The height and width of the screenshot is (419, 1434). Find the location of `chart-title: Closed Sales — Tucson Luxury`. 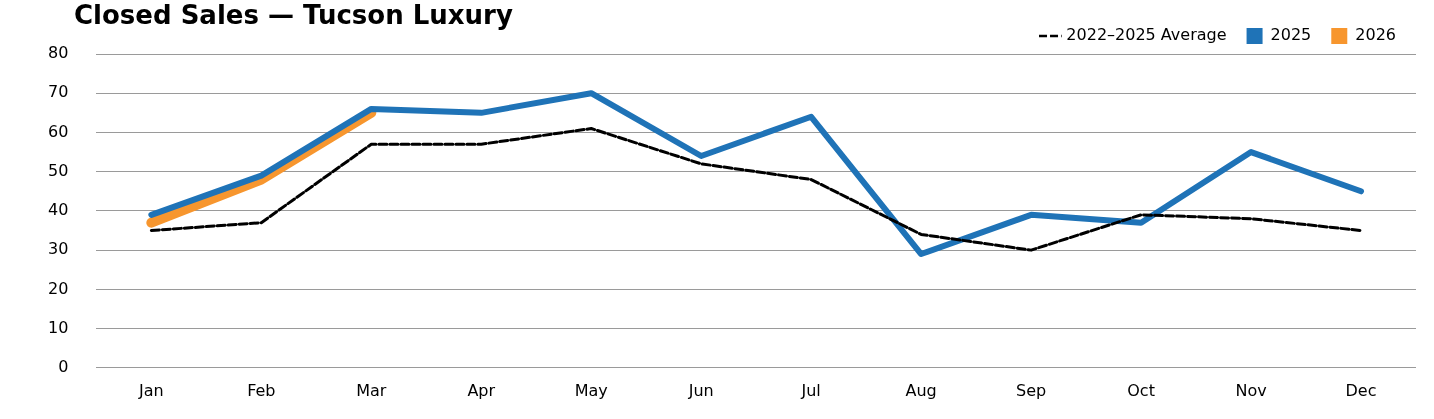

chart-title: Closed Sales — Tucson Luxury is located at coordinates (293, 15).